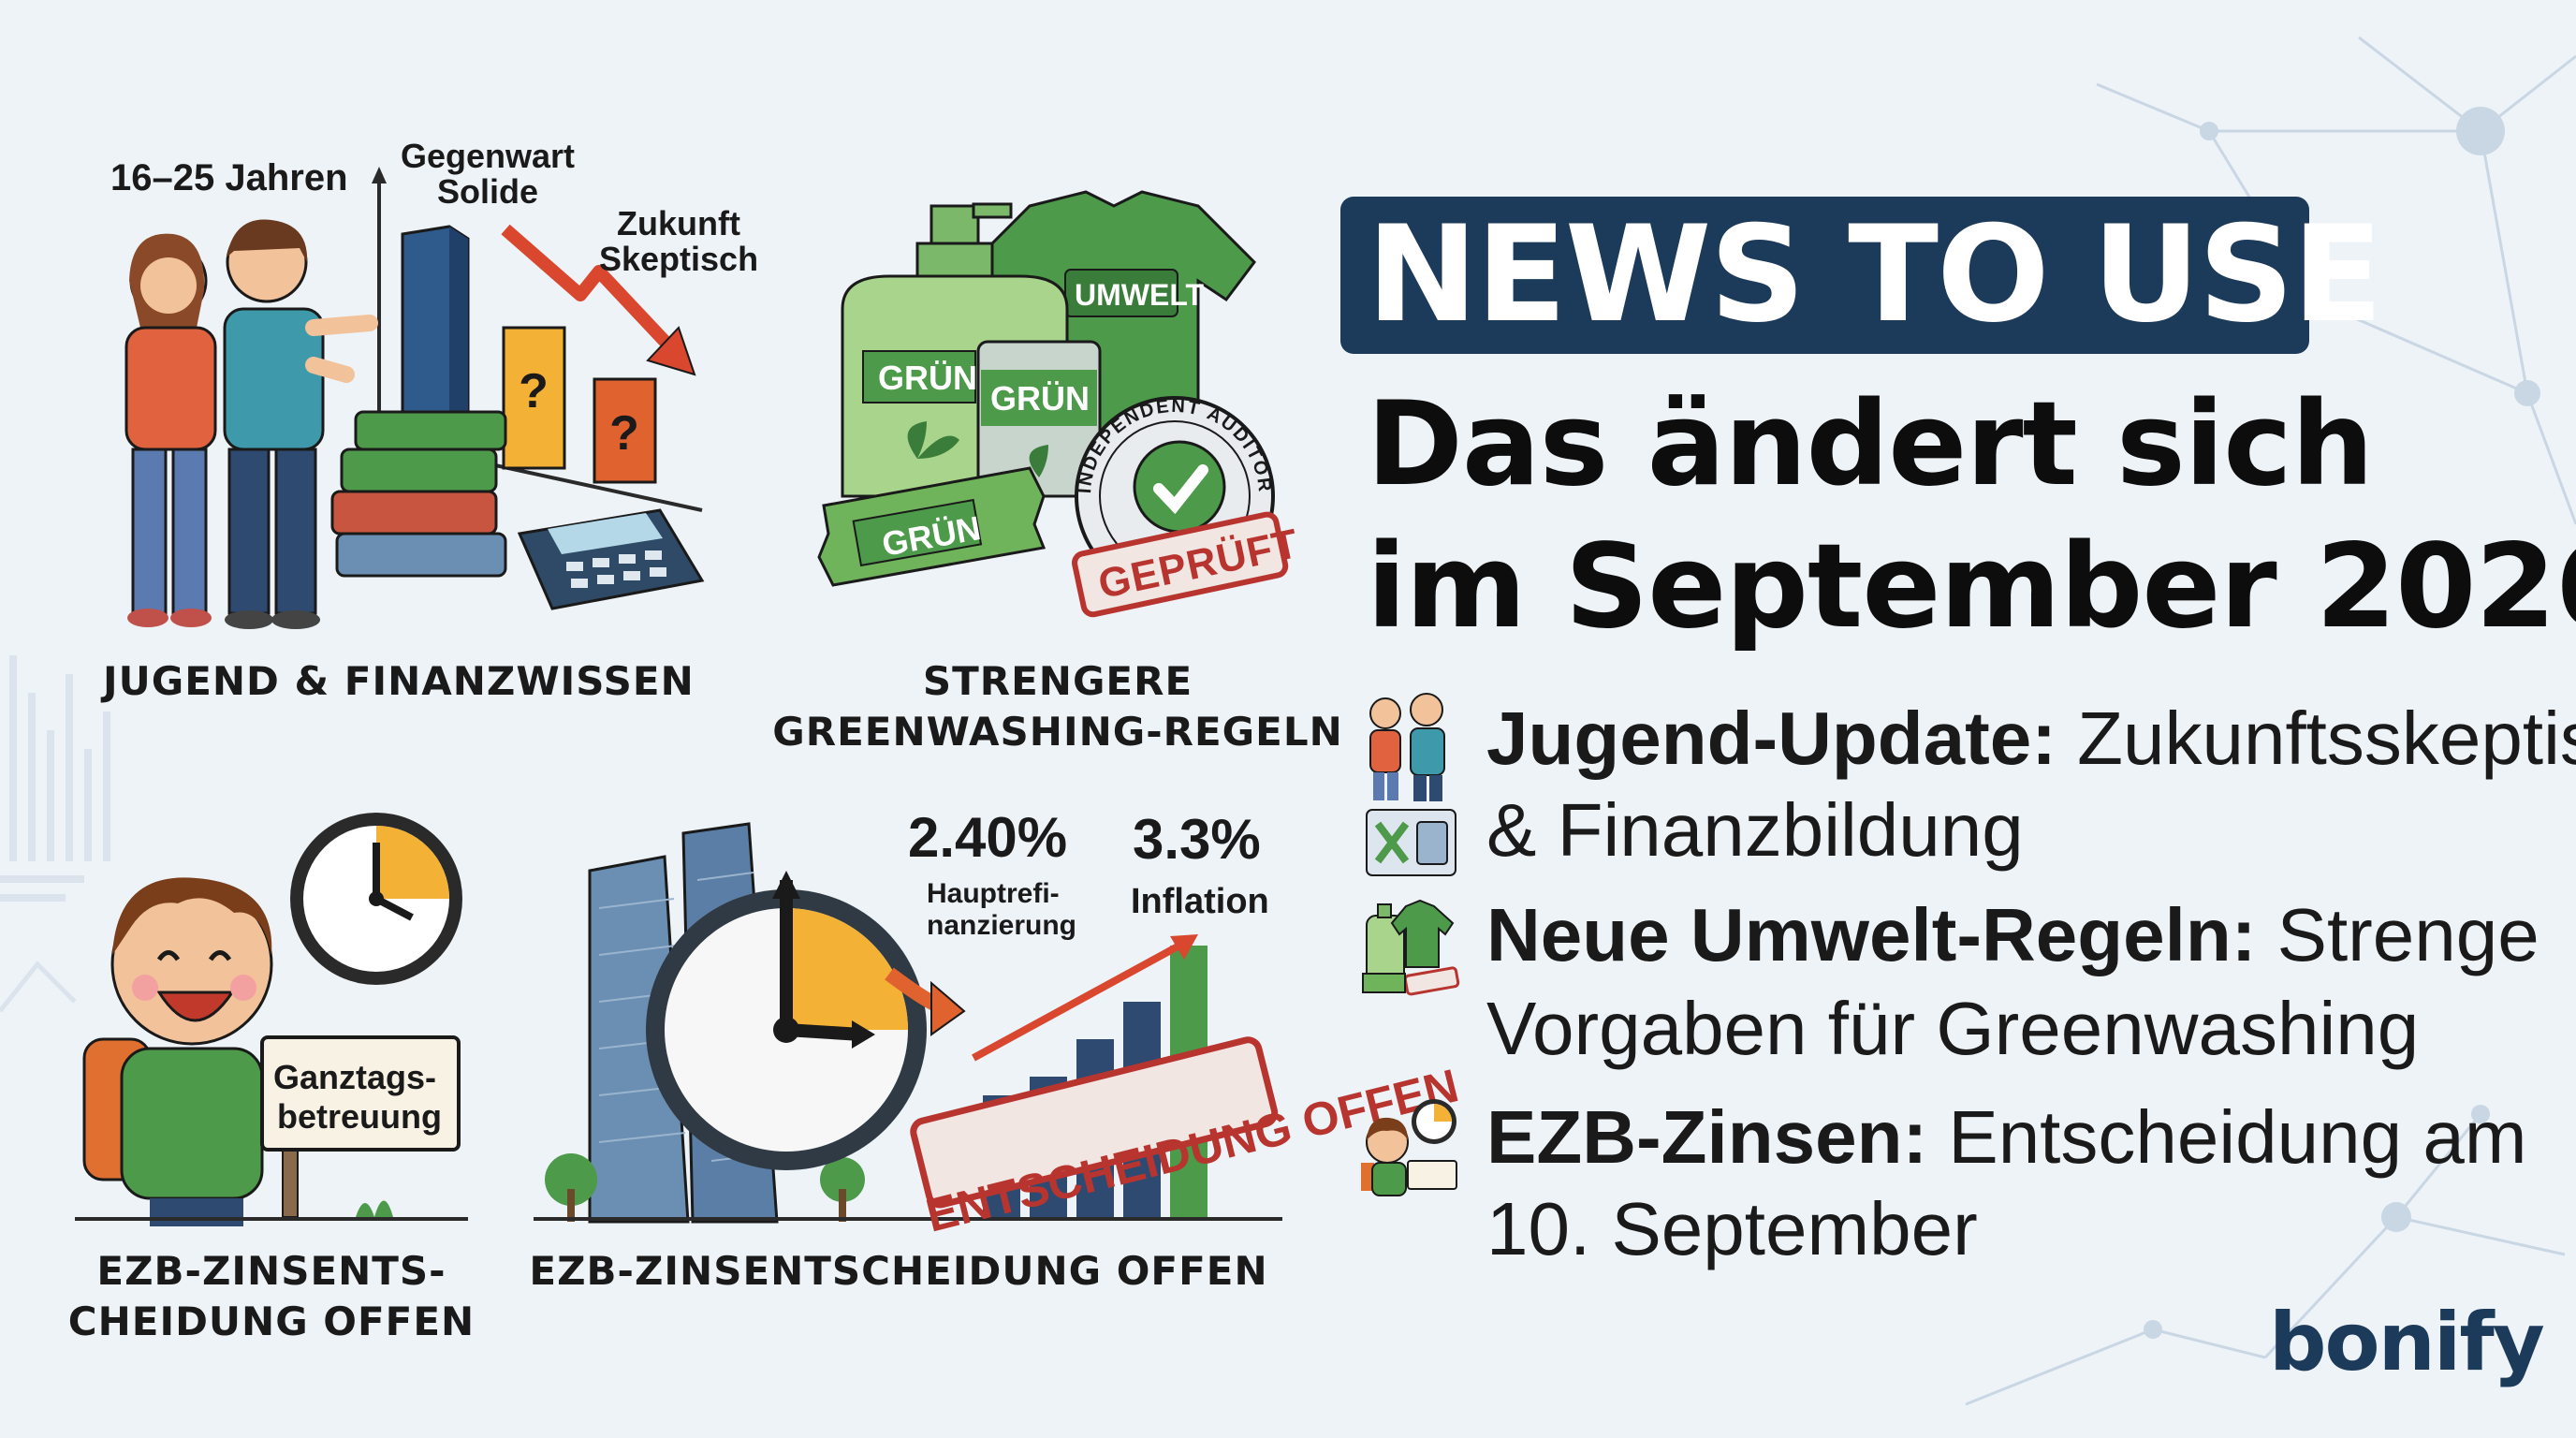 This screenshot has width=2576, height=1438. What do you see at coordinates (355, 1077) in the screenshot?
I see `sign-line1: Ganztags-` at bounding box center [355, 1077].